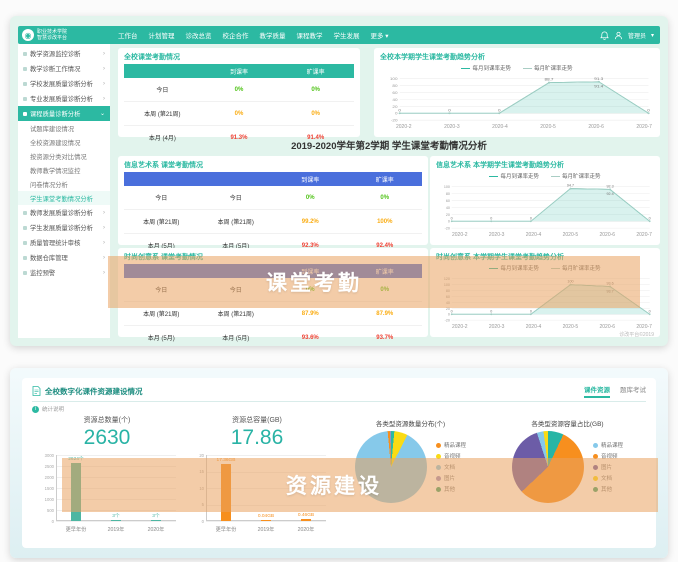 This screenshot has width=678, height=562. I want to click on nav-item: 教学质量, so click(272, 36).